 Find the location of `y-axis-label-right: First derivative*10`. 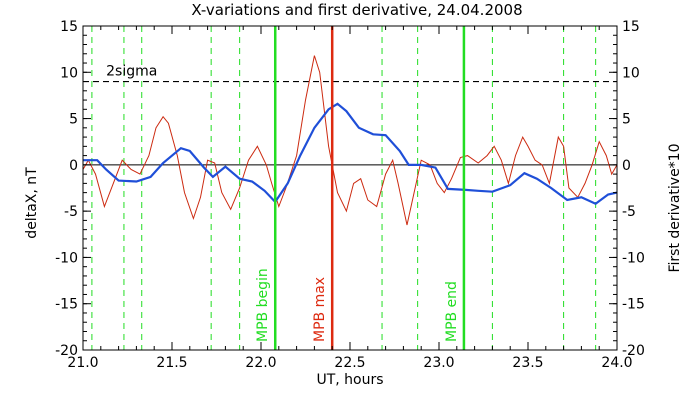

y-axis-label-right: First derivative*10 is located at coordinates (675, 207).